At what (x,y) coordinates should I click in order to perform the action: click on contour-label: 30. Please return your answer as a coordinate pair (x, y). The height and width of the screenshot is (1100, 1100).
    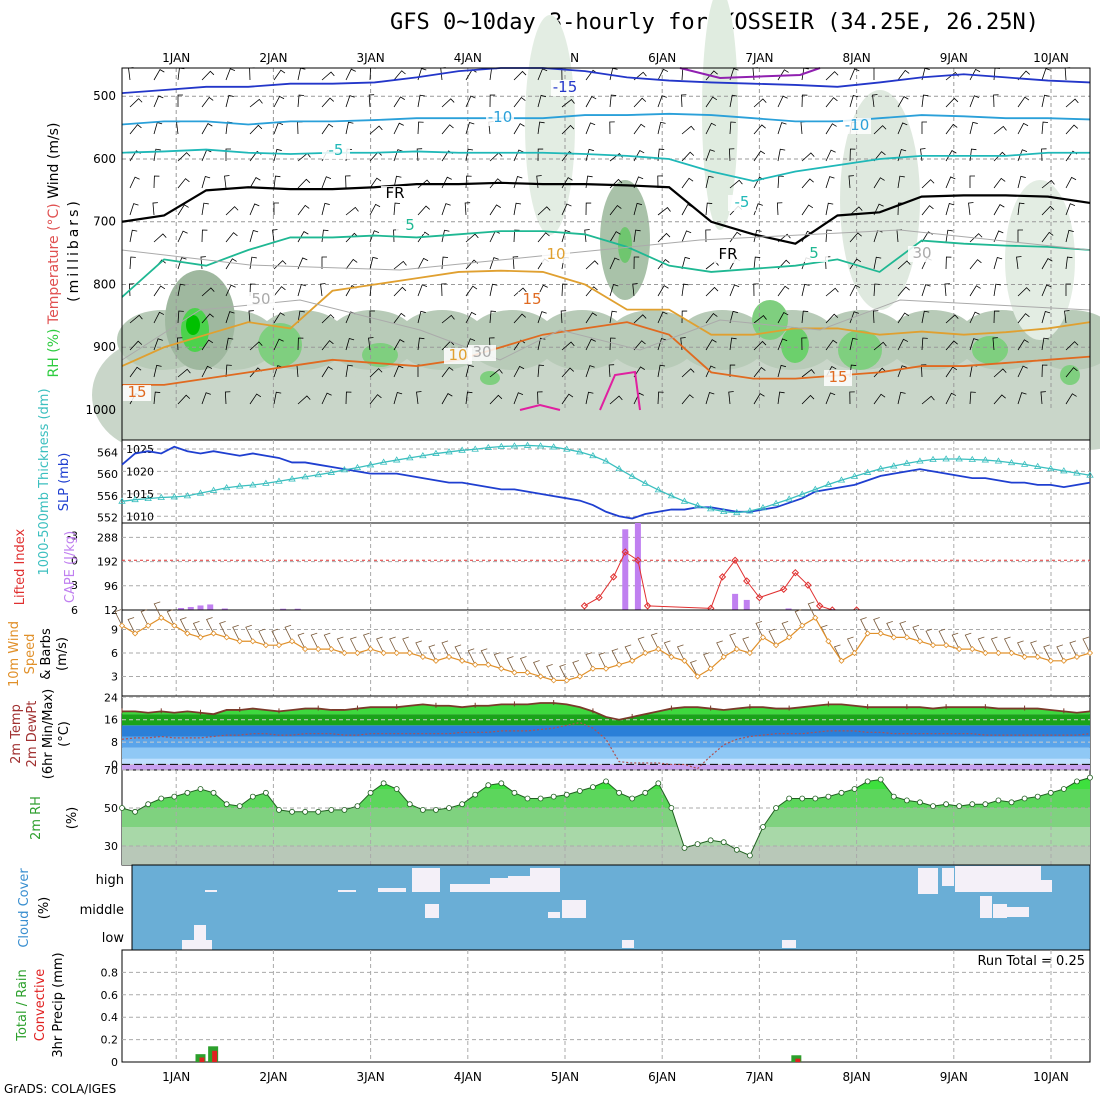
    Looking at the image, I should click on (481, 352).